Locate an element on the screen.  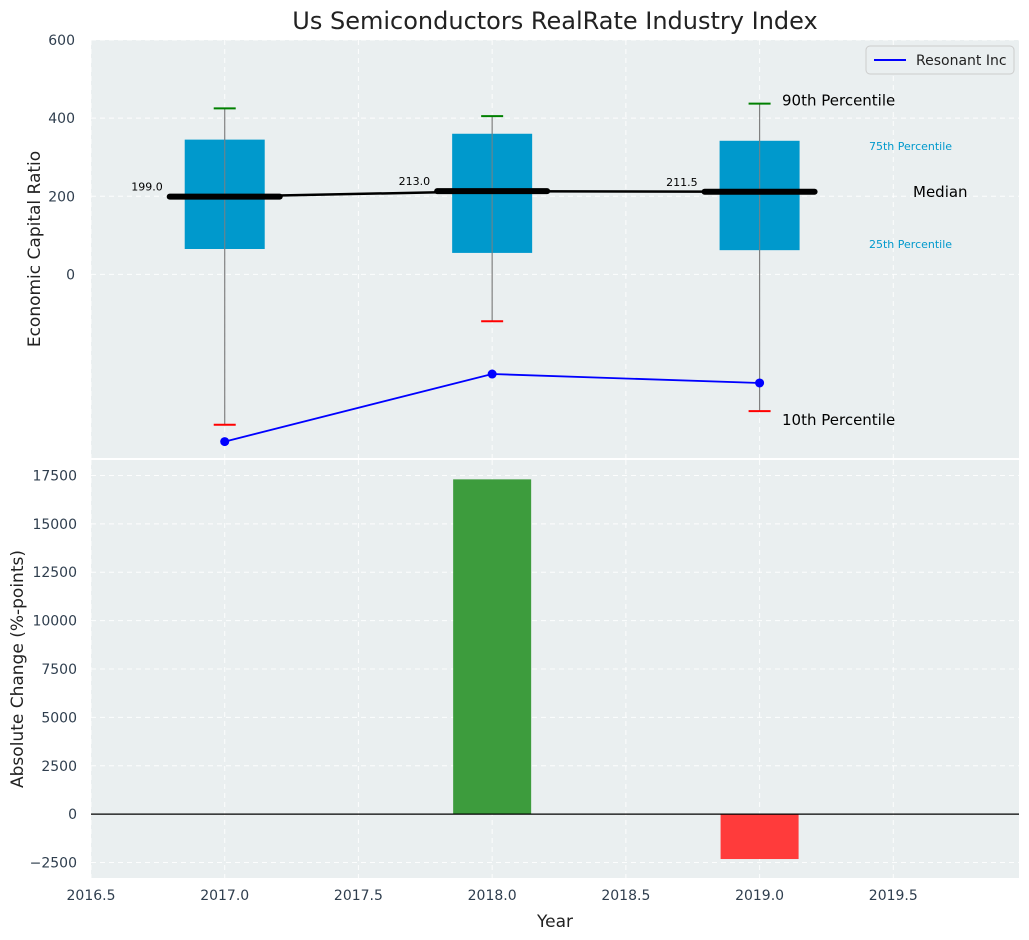
annotation-75th: 75th Percentile is located at coordinates (910, 146).